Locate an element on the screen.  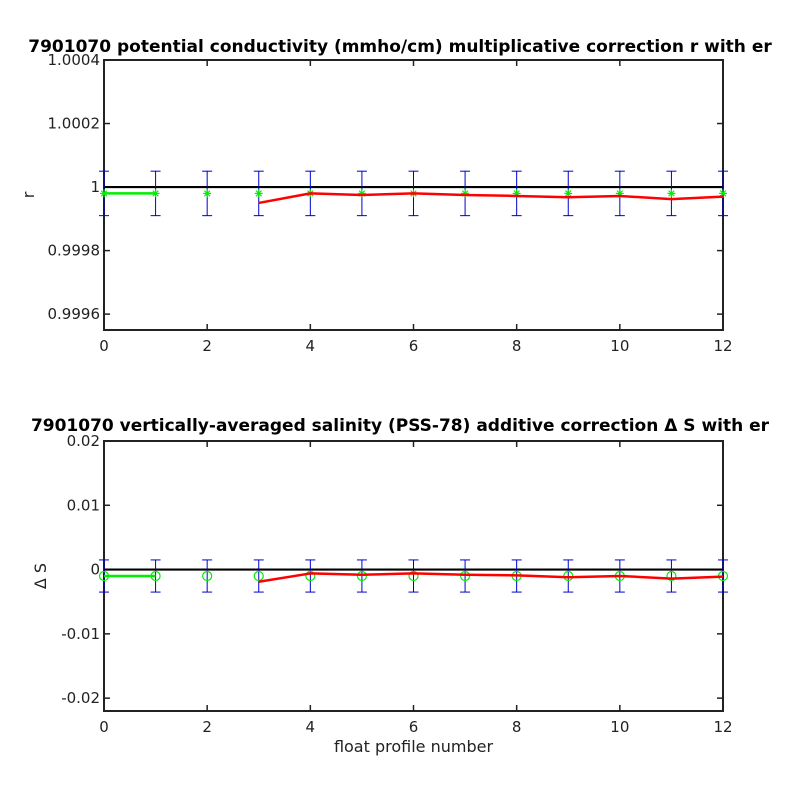
y-tick-label: 0.02 is located at coordinates (83, 441).